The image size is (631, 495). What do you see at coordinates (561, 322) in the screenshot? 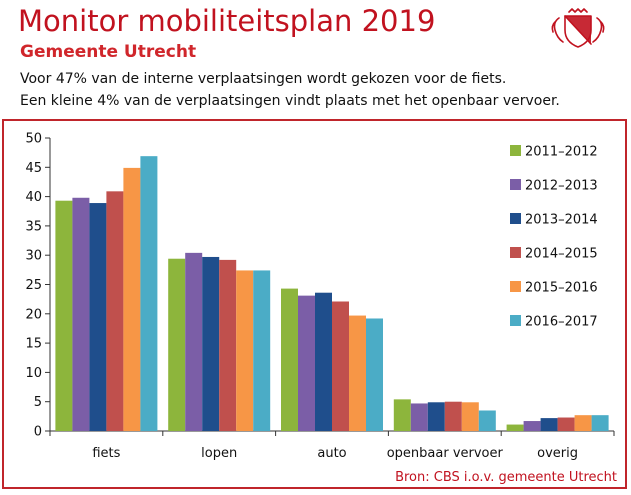
I see `legend-label: 2016–2017` at bounding box center [561, 322].